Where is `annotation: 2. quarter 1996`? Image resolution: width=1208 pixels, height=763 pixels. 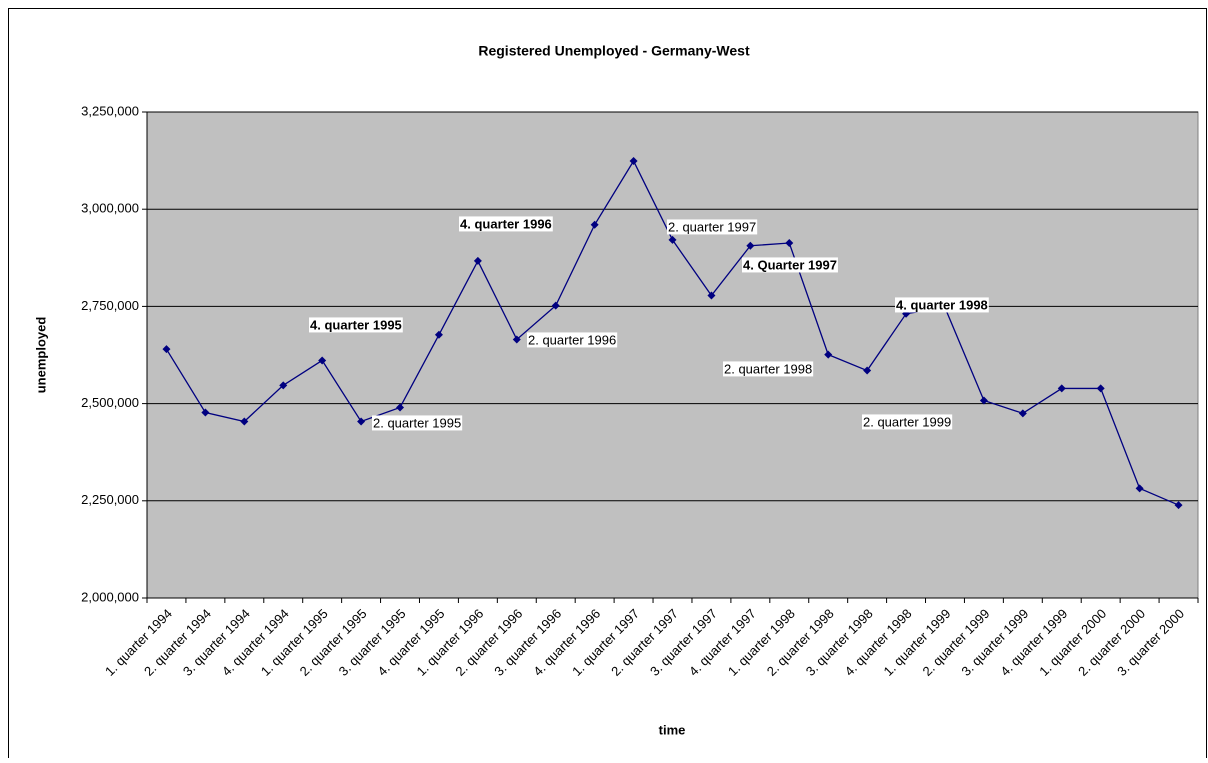 annotation: 2. quarter 1996 is located at coordinates (572, 340).